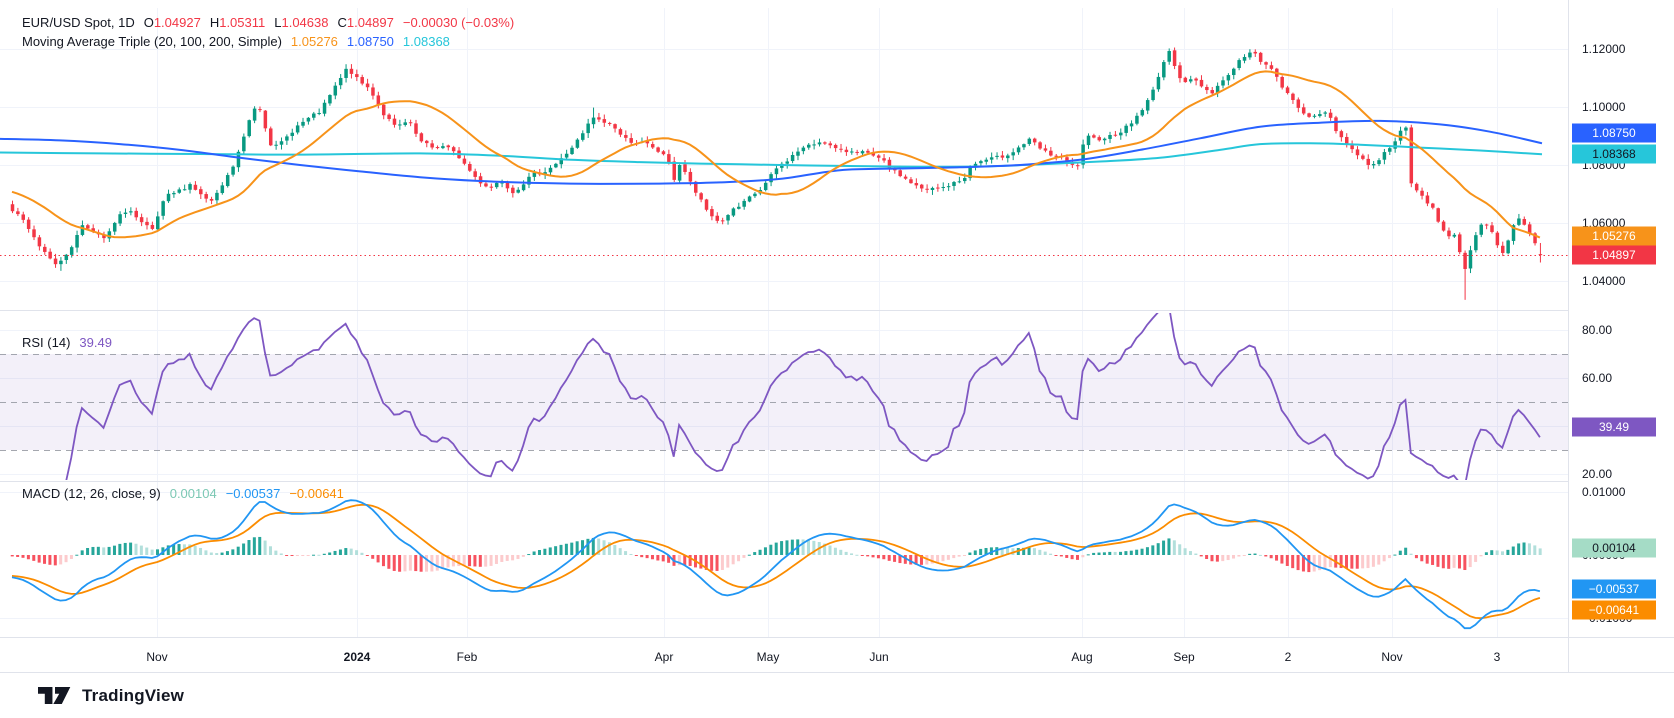  I want to click on time-axis-label: Aug, so click(1081, 657).